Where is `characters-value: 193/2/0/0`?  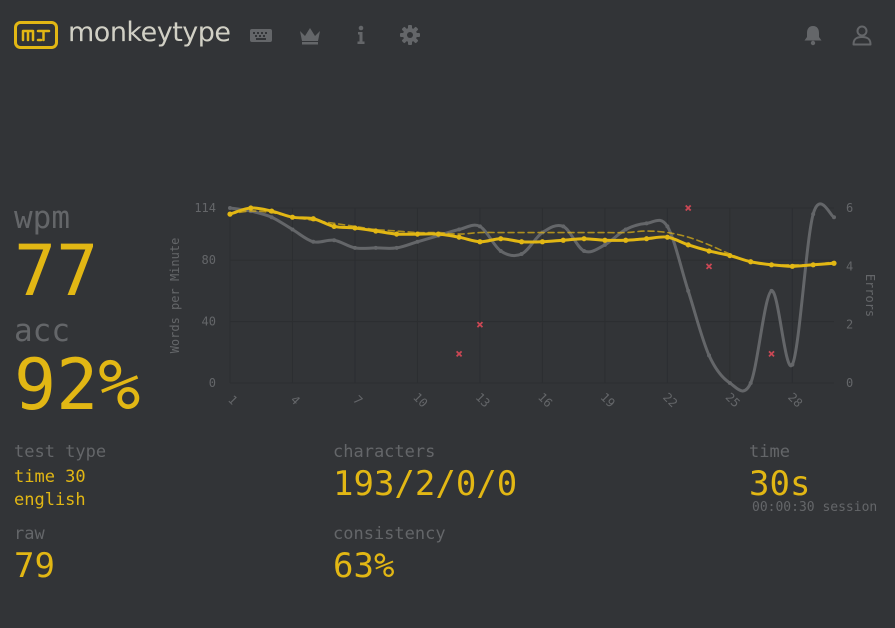
characters-value: 193/2/0/0 is located at coordinates (425, 484).